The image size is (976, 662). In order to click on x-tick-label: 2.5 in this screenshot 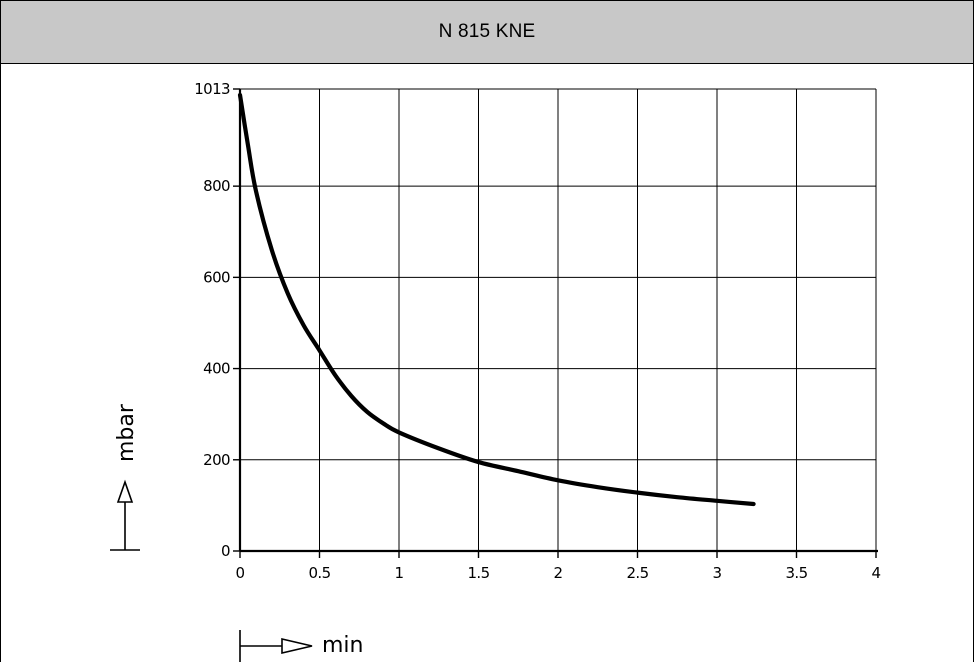, I will do `click(637, 573)`.